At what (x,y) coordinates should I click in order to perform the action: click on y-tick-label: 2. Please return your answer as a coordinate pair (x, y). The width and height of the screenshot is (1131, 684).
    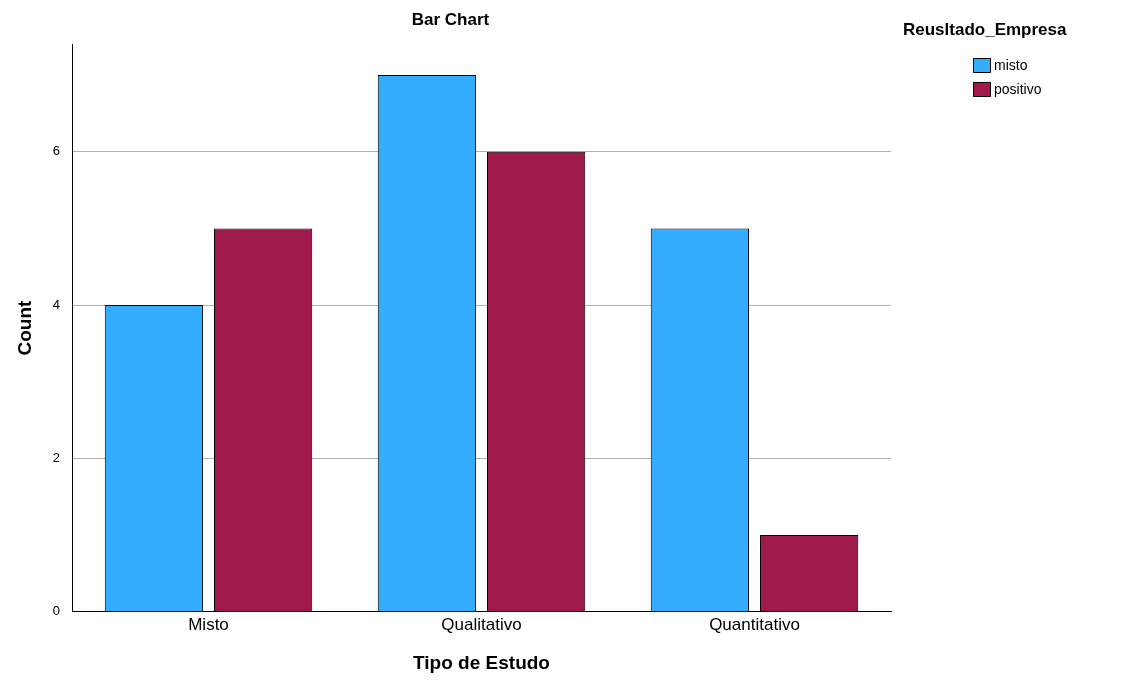
    Looking at the image, I should click on (56, 458).